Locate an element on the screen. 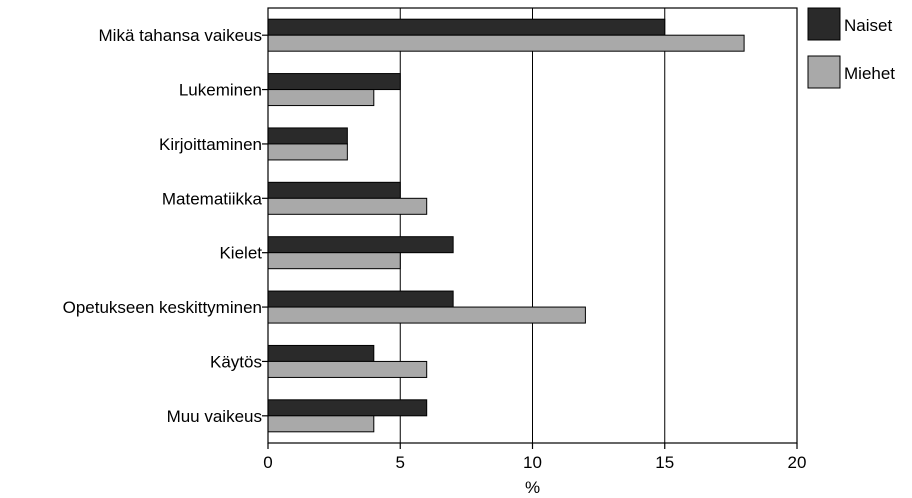  x-axis-ticks: 0 5 10 15 20 is located at coordinates (534, 457).